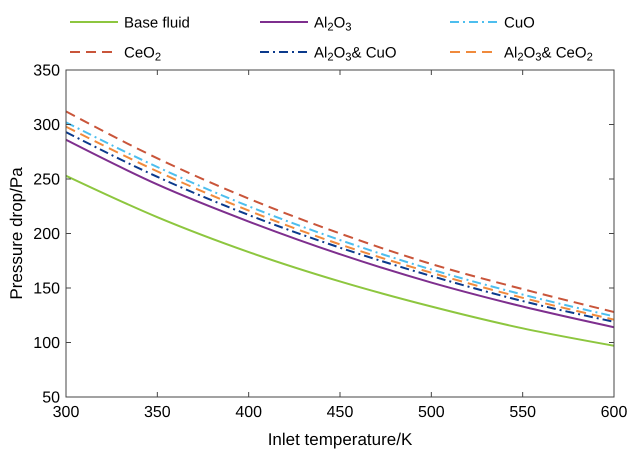  I want to click on y-tick-label: 300, so click(46, 125).